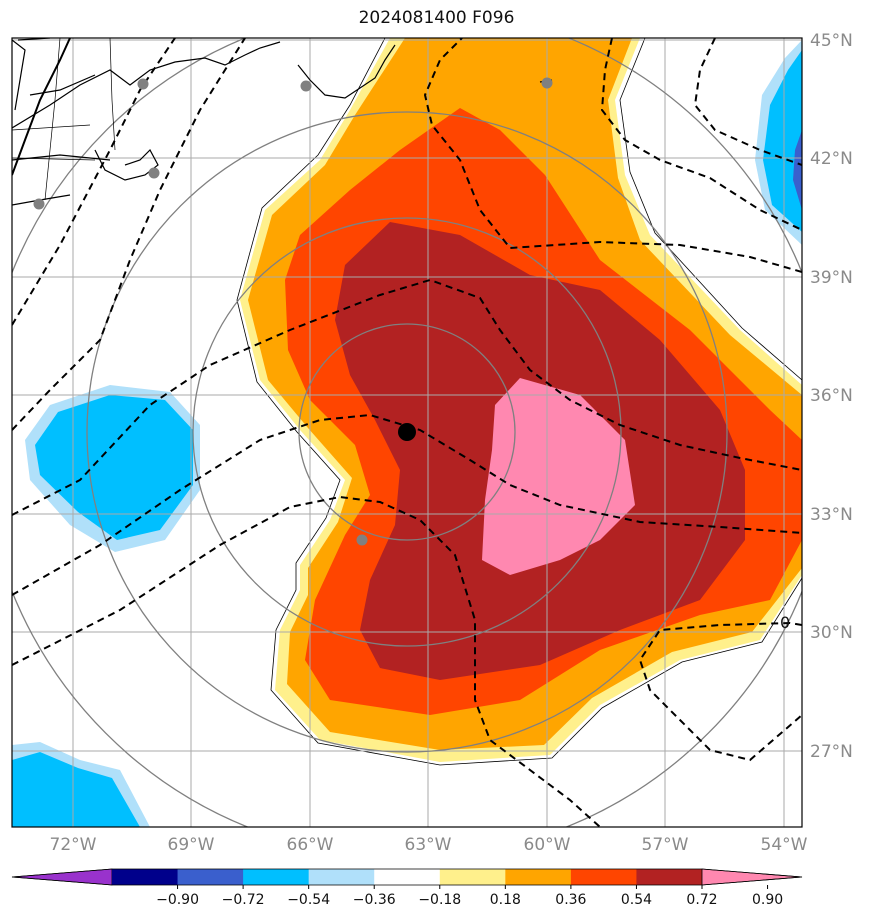 Image resolution: width=873 pixels, height=924 pixels. I want to click on neg-ne-deep, so click(797, 170).